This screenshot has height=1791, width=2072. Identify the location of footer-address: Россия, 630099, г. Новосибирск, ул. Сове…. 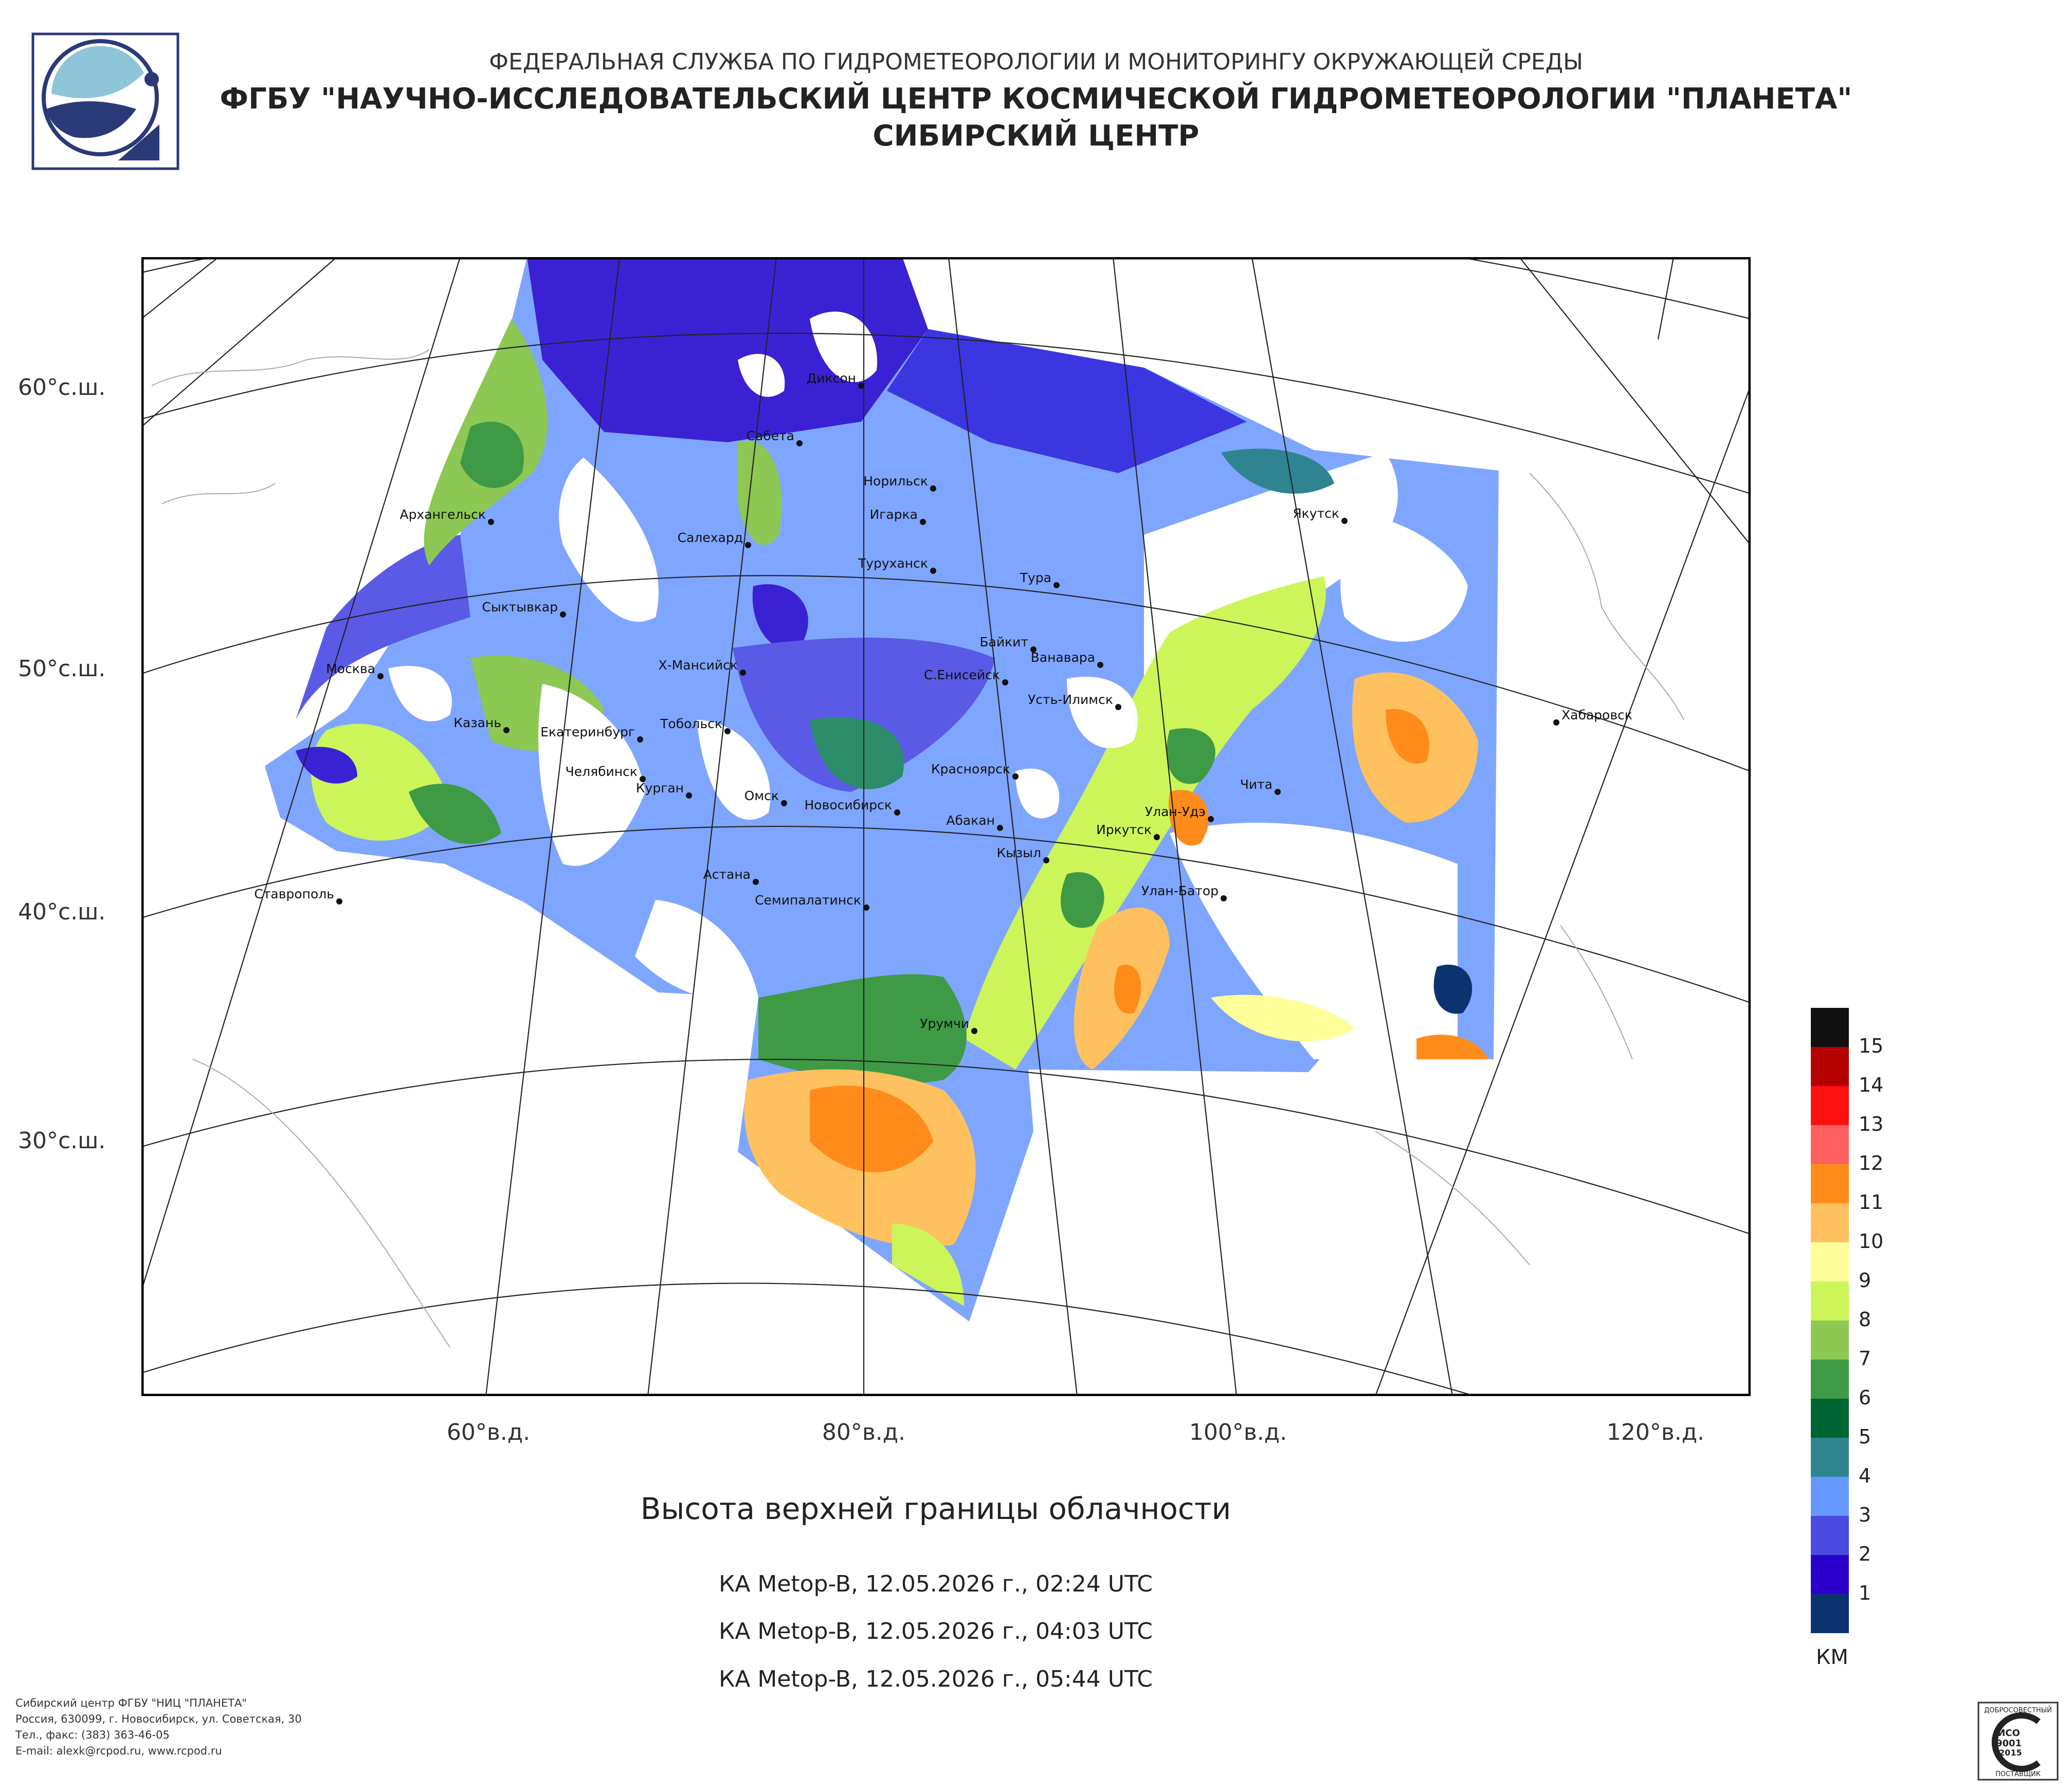
(158, 1719).